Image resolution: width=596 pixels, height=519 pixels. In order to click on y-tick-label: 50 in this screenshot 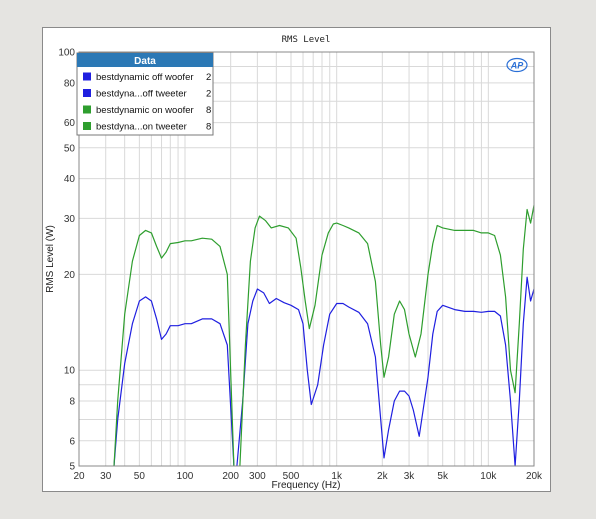, I will do `click(70, 148)`.